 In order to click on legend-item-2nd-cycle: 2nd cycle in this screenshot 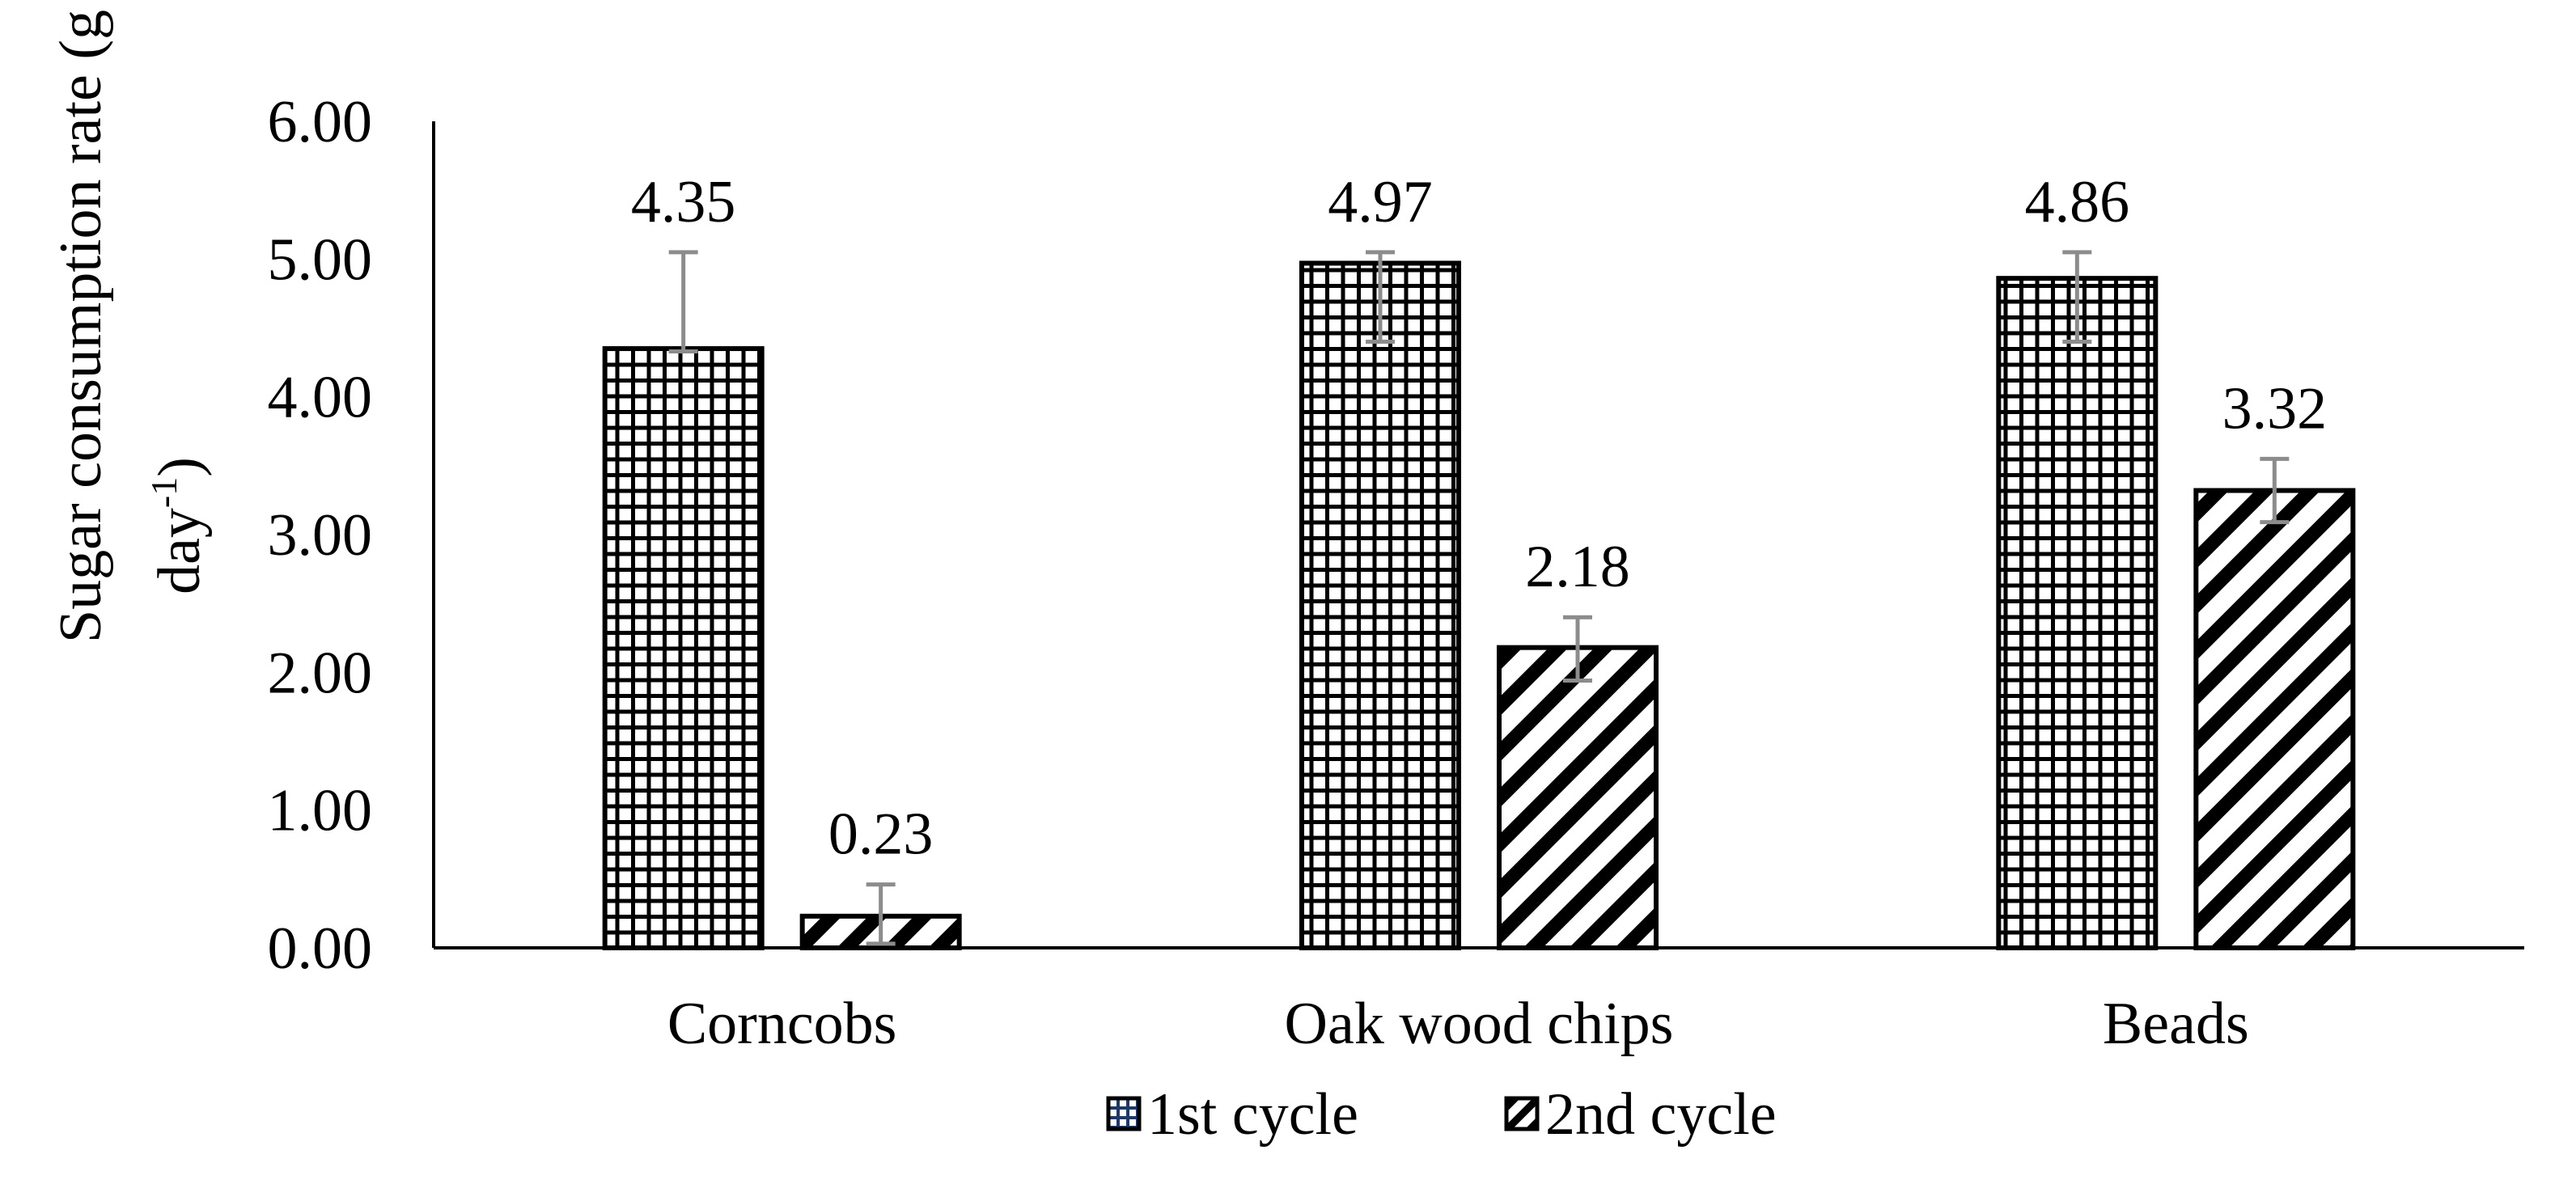, I will do `click(1640, 1114)`.